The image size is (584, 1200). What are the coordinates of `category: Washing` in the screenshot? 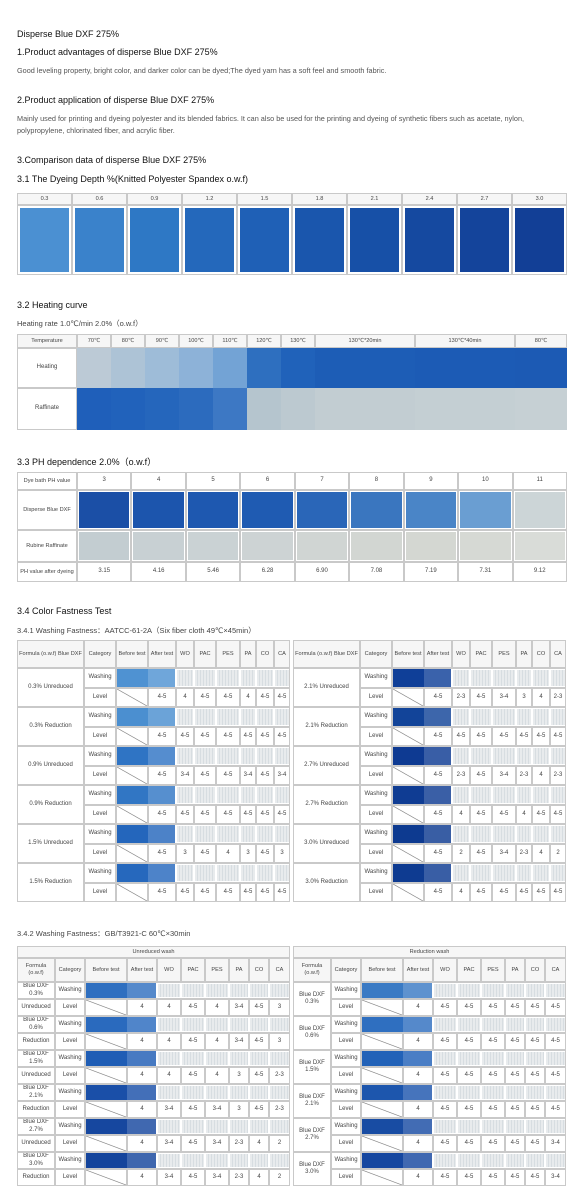 It's located at (346, 1024).